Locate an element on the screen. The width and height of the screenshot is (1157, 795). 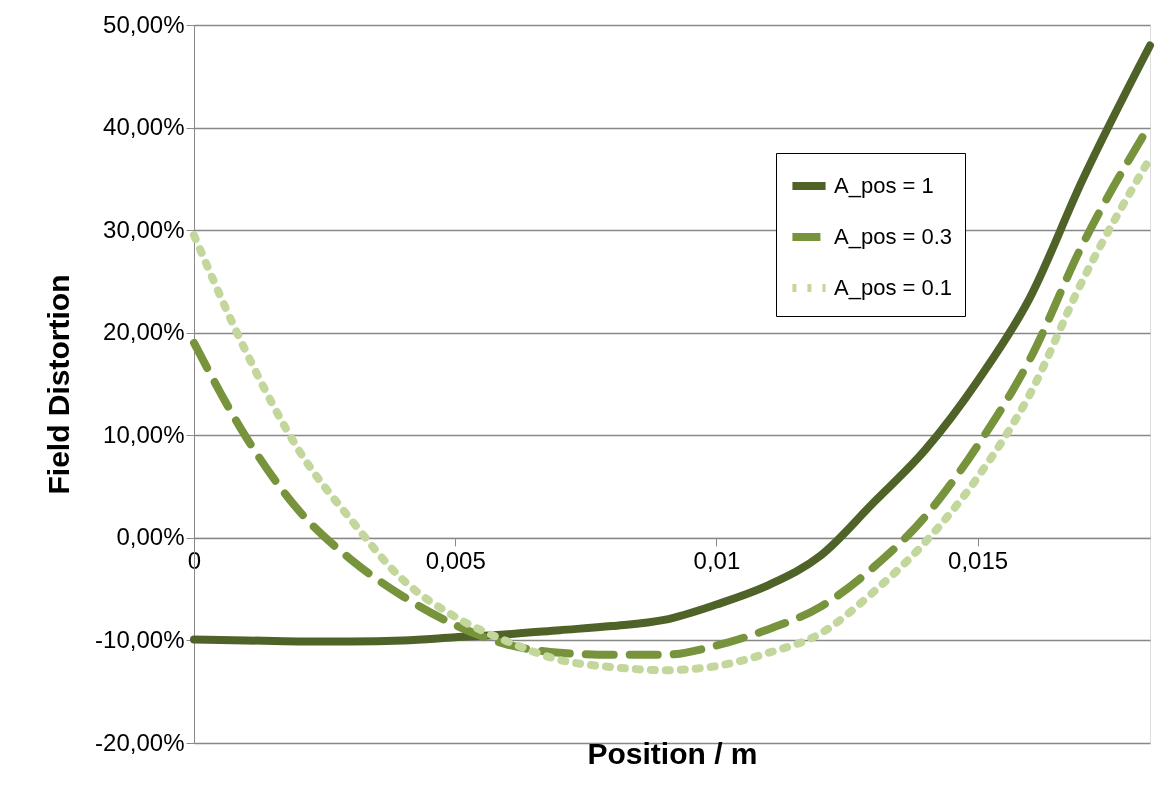
y-axis-title: Field Distortion is located at coordinates (59, 384).